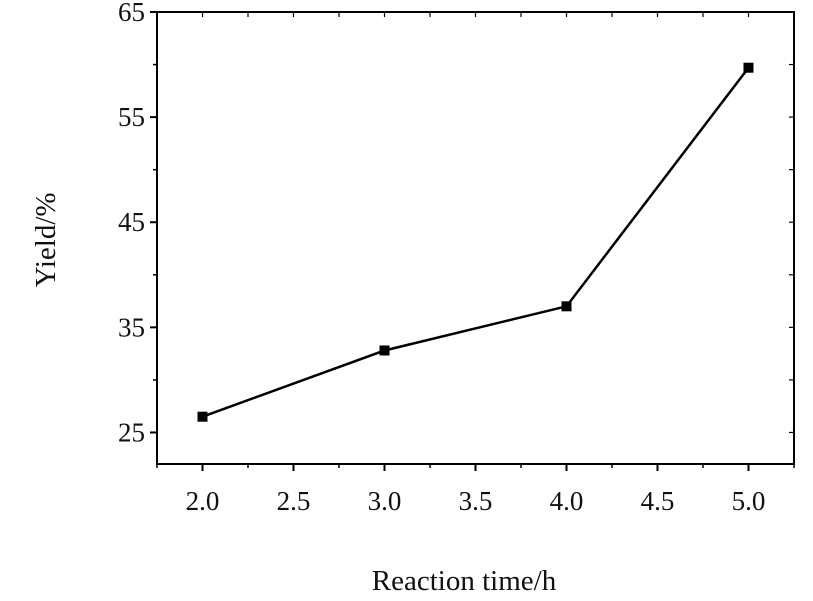 The image size is (813, 601). What do you see at coordinates (567, 501) in the screenshot?
I see `x-tick-label: 4.0` at bounding box center [567, 501].